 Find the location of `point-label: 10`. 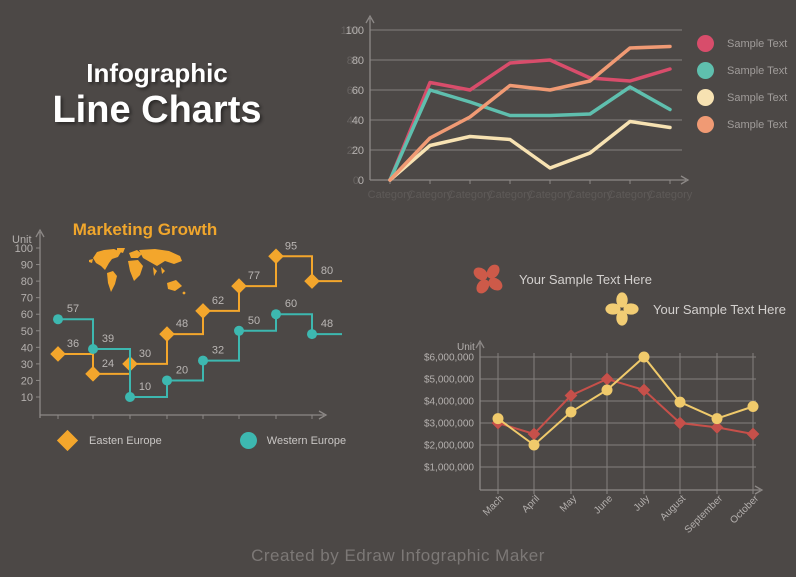

point-label: 10 is located at coordinates (145, 387).